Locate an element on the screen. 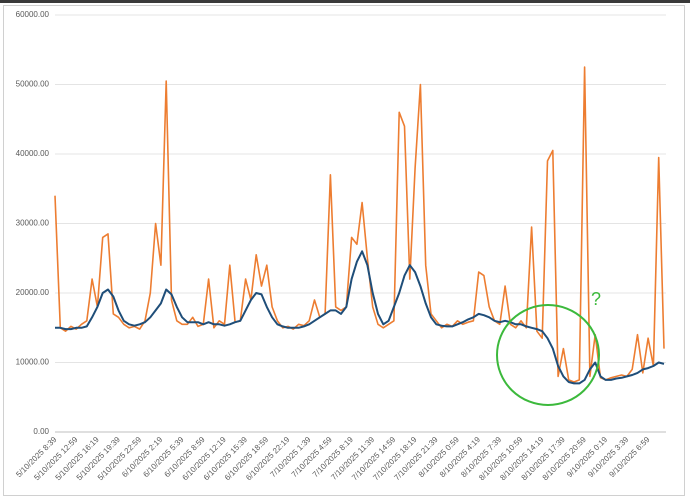 The height and width of the screenshot is (498, 690). annotations: ? is located at coordinates (596, 299).